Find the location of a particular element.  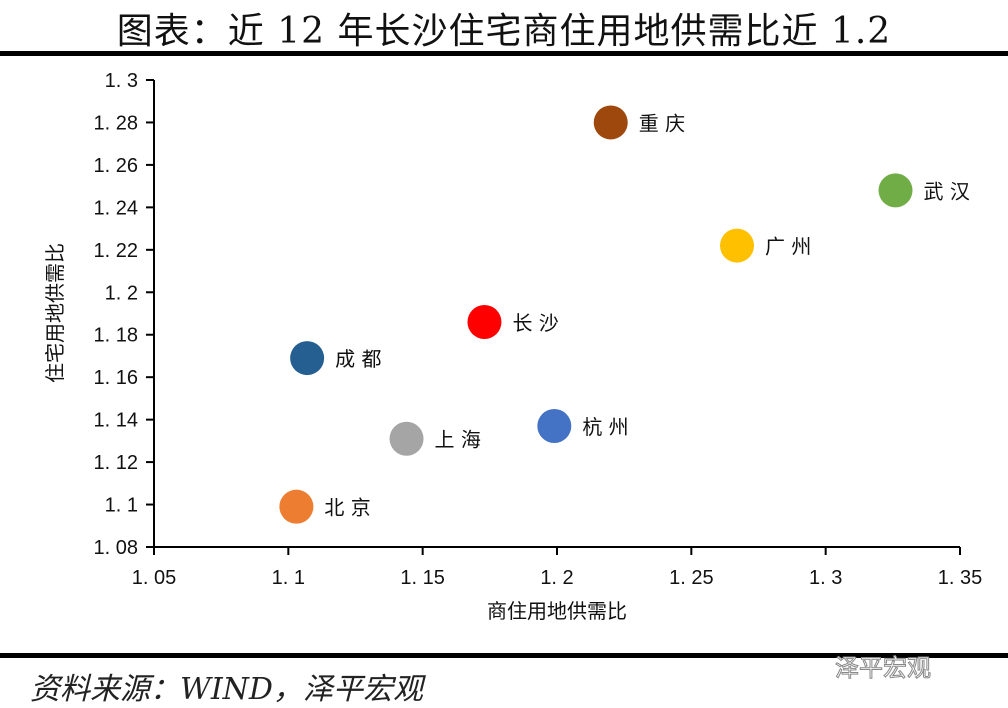

y-tick-label: 1. 3 is located at coordinates (121, 81).